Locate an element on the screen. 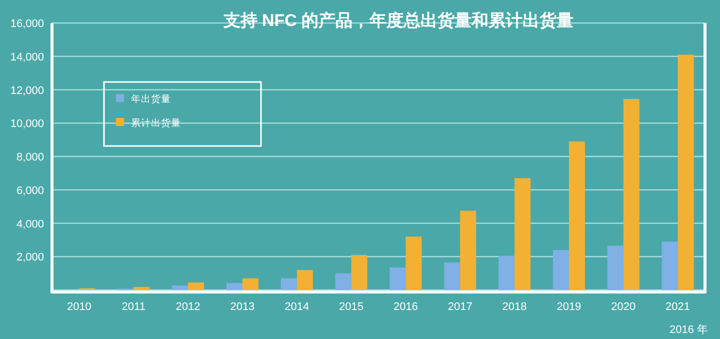  x-tick-label: 2020 is located at coordinates (623, 307).